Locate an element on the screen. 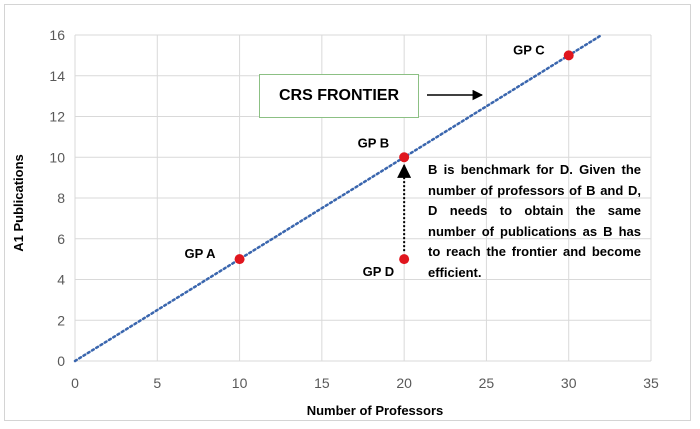 Image resolution: width=700 pixels, height=429 pixels. data-point-label: GP B is located at coordinates (374, 142).